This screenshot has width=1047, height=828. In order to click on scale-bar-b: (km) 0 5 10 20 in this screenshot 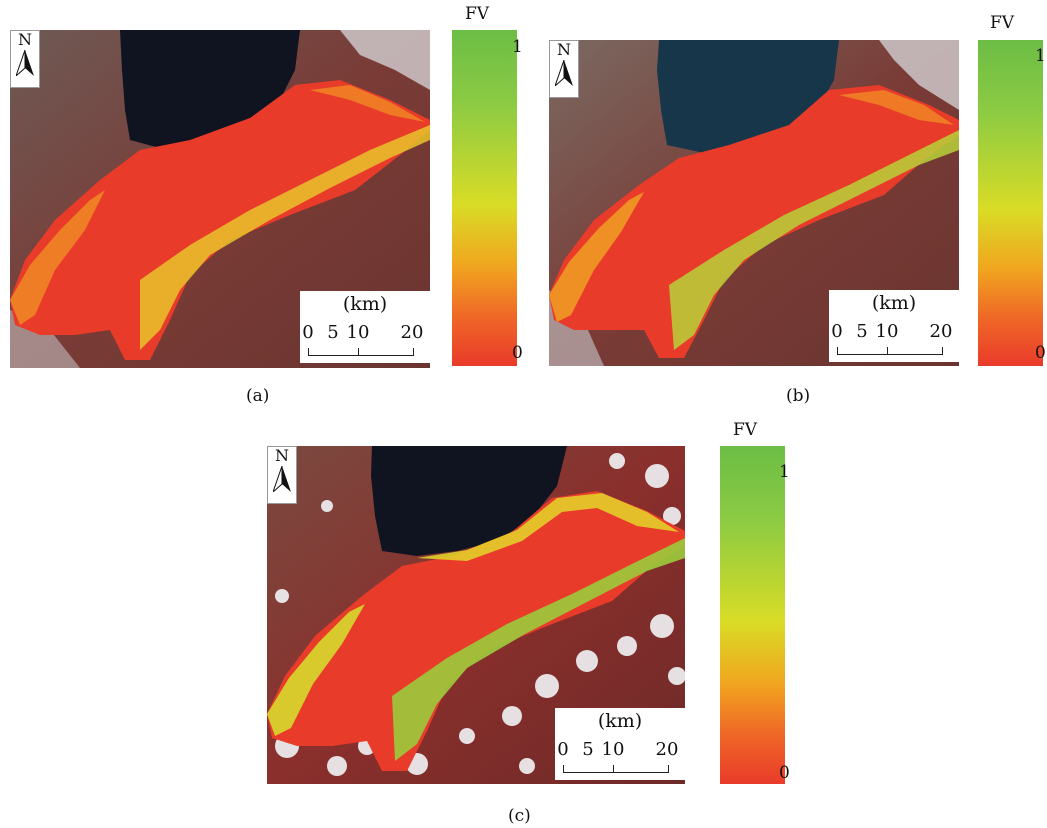, I will do `click(894, 326)`.